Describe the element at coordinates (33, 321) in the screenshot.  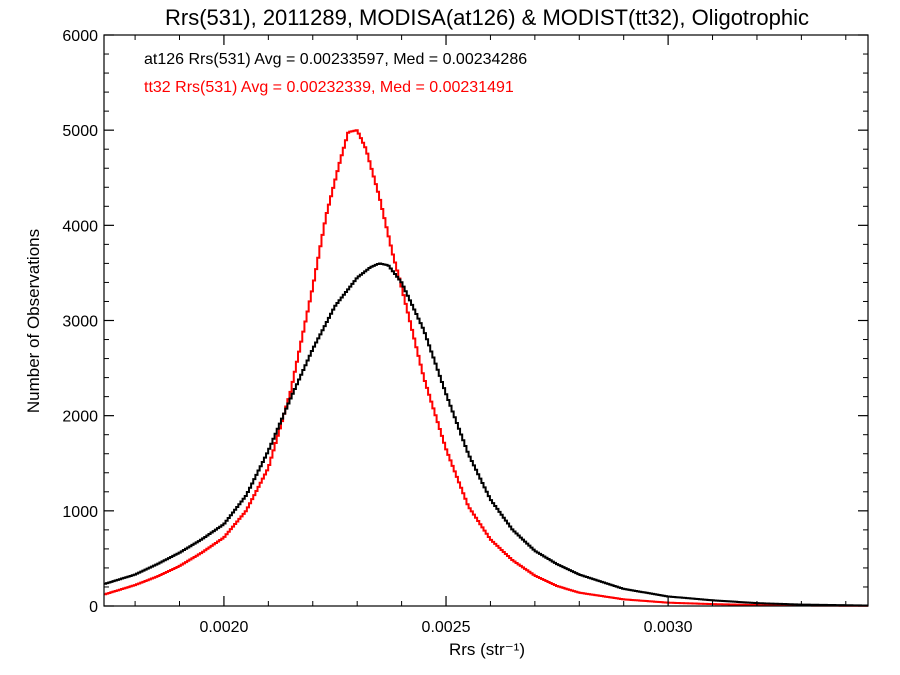
I see `y-axis-label: Number of Observations` at that location.